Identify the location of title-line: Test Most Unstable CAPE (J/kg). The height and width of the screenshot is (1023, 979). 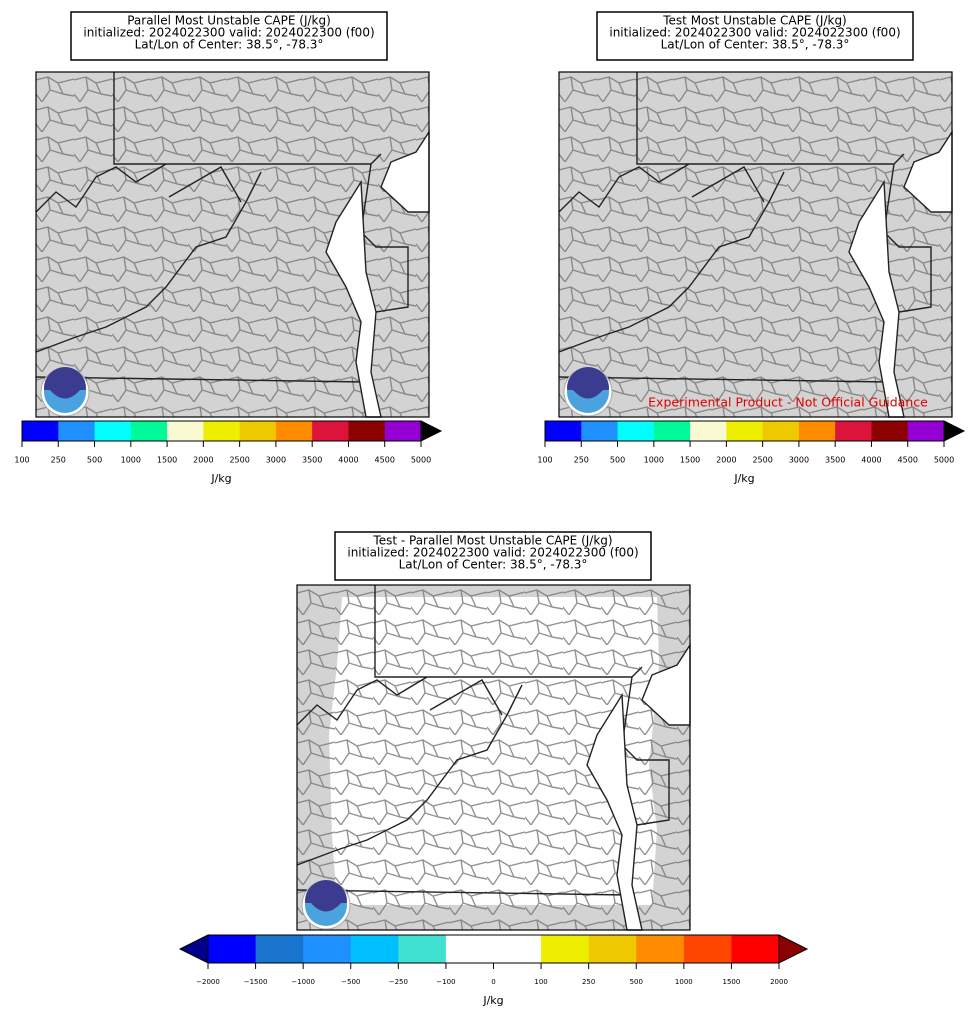
(754, 21).